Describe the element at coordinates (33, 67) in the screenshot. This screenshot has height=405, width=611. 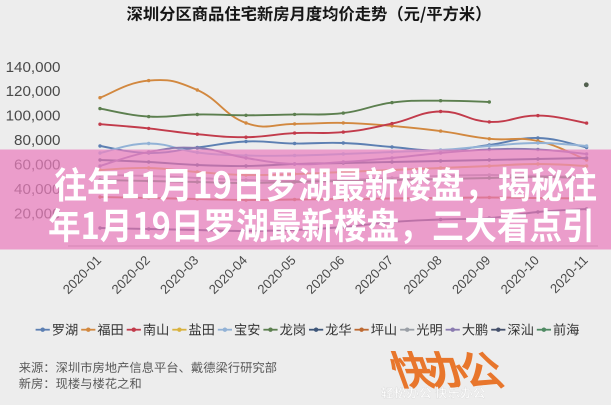
I see `svg-text: 140,000` at that location.